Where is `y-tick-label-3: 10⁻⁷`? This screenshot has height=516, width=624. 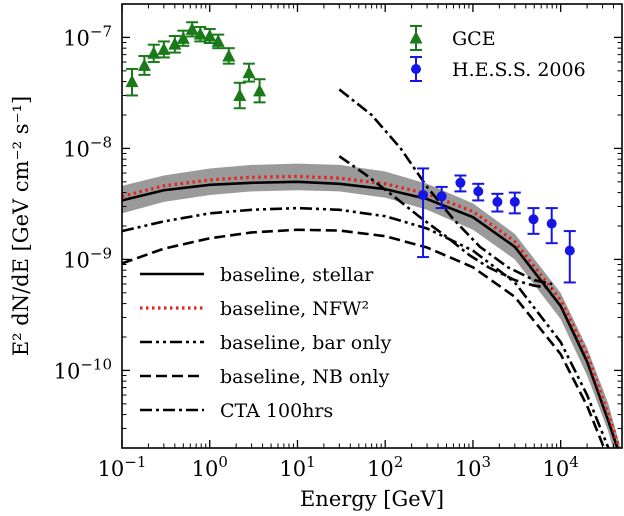
y-tick-label-3: 10⁻⁷ is located at coordinates (87, 36).